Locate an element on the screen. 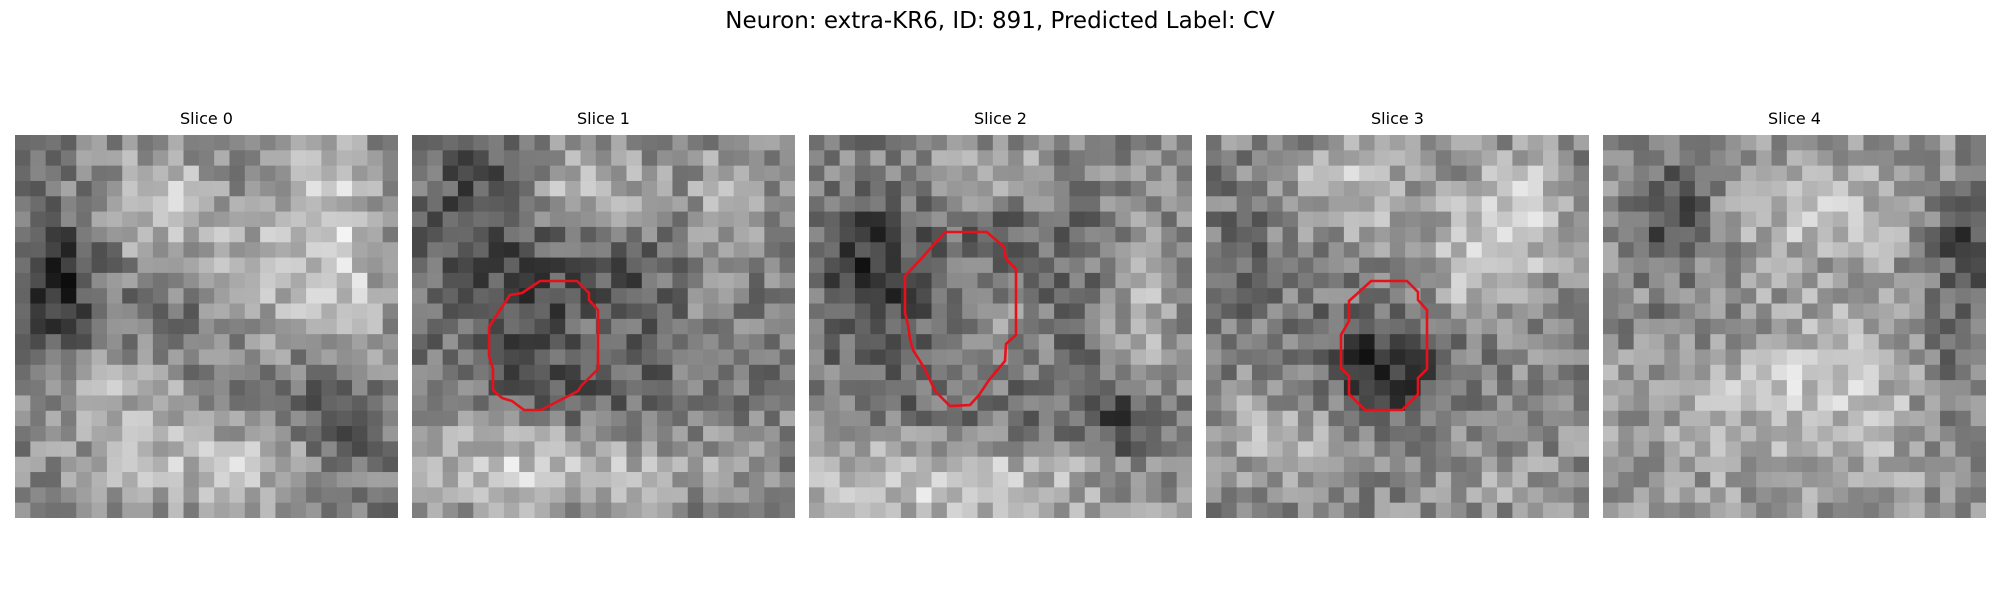 The image size is (2000, 600). slice-1-image is located at coordinates (603, 326).